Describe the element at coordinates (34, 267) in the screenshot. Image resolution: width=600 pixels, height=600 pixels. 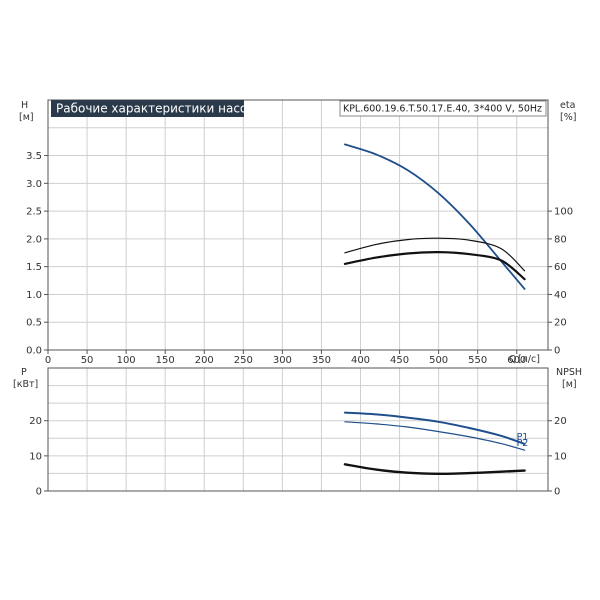
I see `head-tick-label: 1.5` at that location.